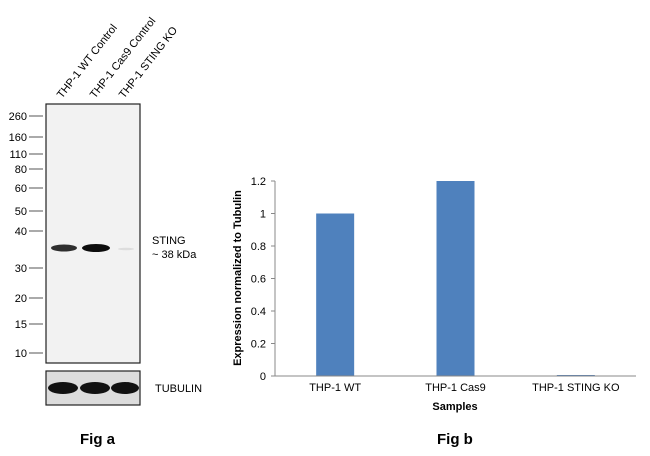 The height and width of the screenshot is (456, 650). Describe the element at coordinates (335, 388) in the screenshot. I see `x-tick-label: THP-1 WT` at that location.